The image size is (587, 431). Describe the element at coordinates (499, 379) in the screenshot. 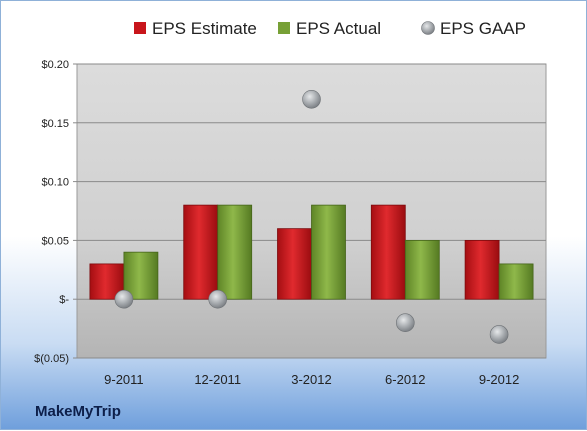

I see `x-tick-label: 9-2012` at that location.